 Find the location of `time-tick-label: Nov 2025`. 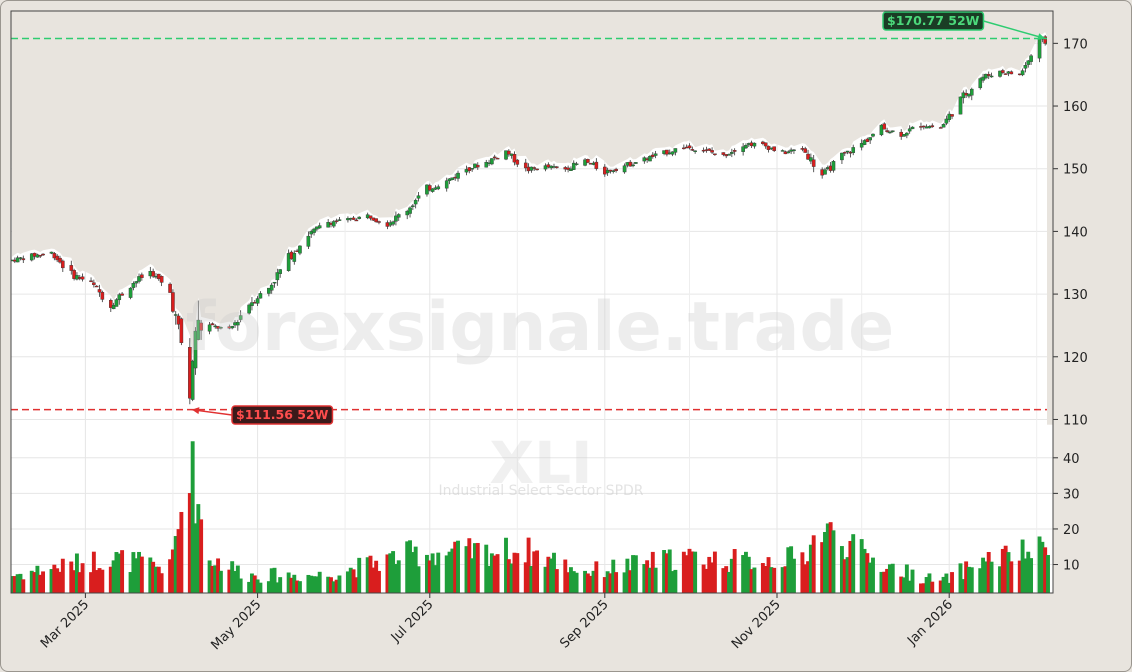

time-tick-label: Nov 2025 is located at coordinates (756, 624).